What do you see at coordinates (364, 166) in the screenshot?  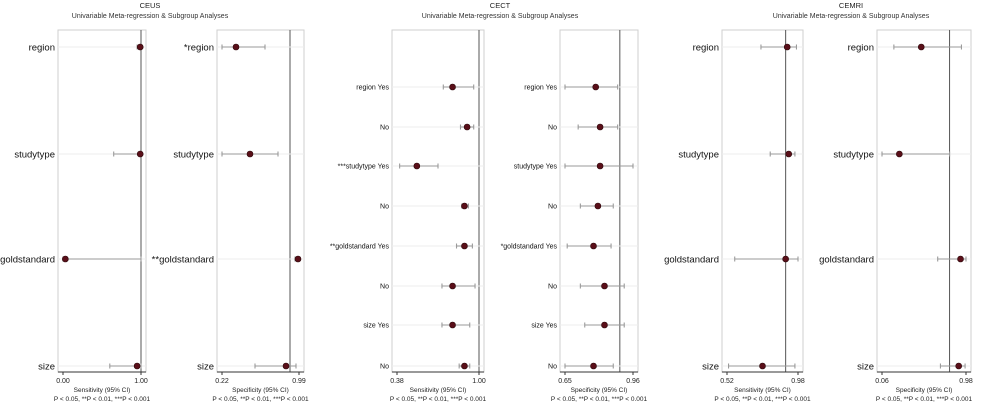 I see `row-label: ***studytype Yes` at bounding box center [364, 166].